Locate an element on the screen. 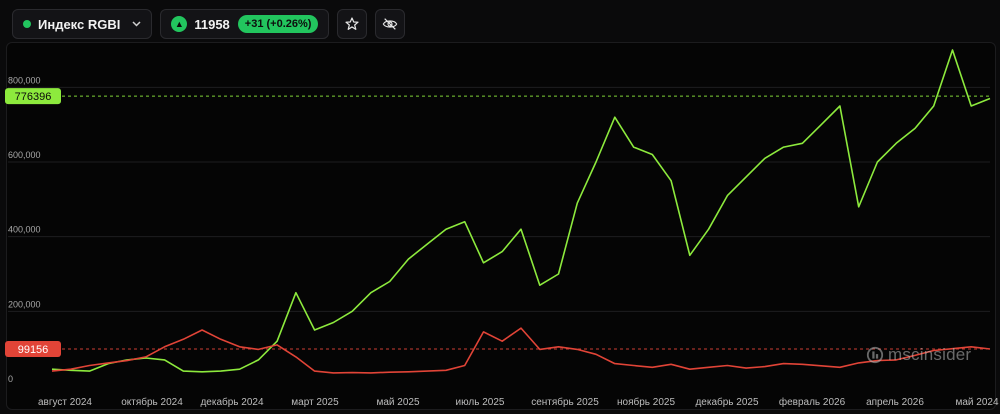 The image size is (1000, 414). price-box: ▲ 11958 +31 (+0.26%) is located at coordinates (245, 24).